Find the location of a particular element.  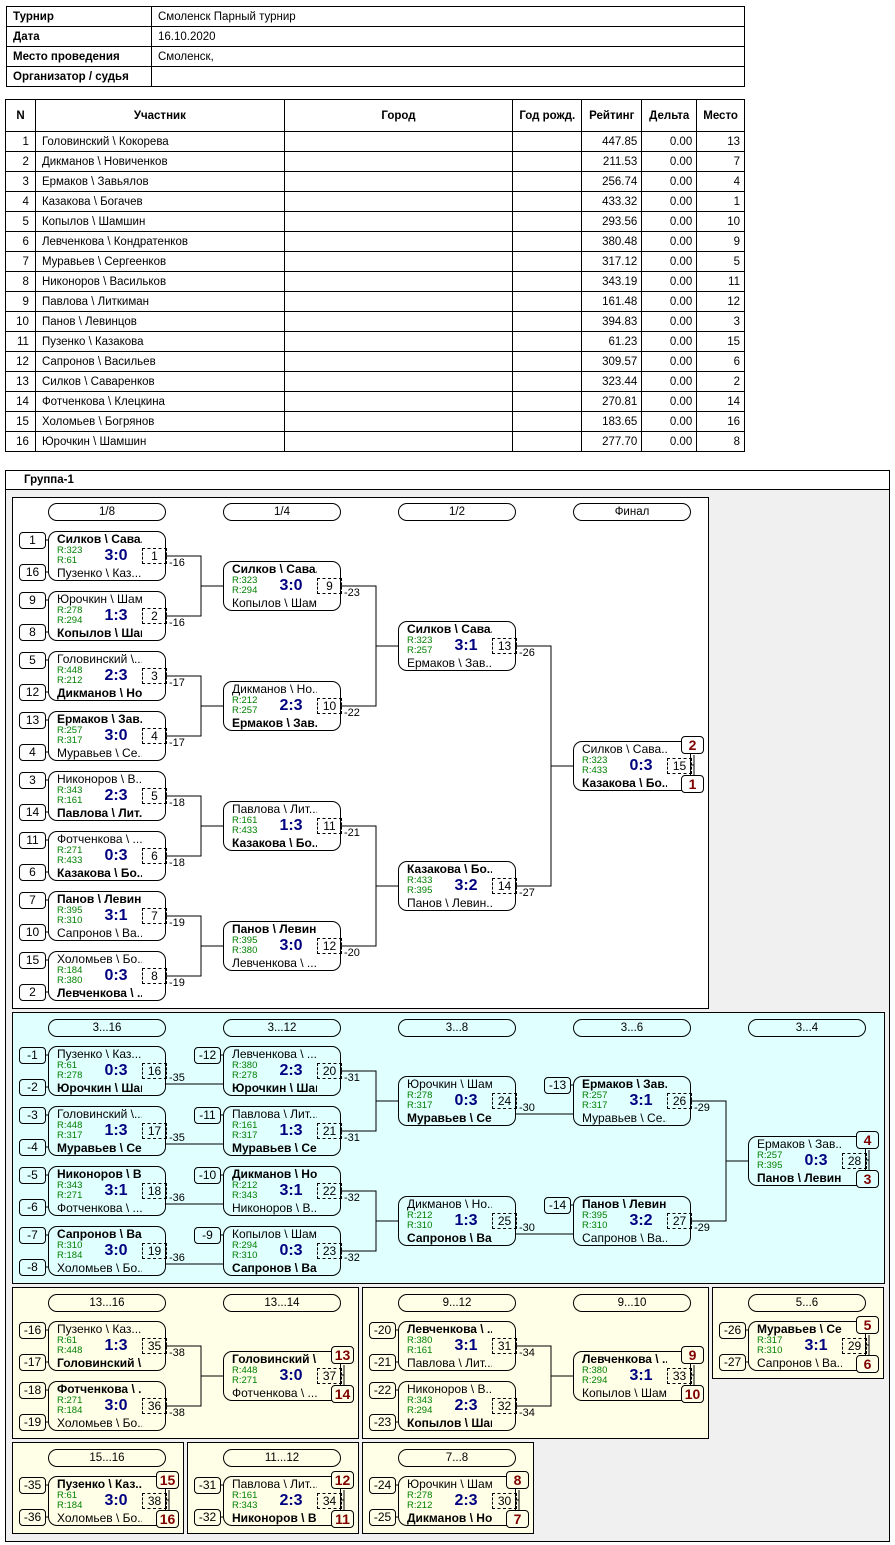

column-header: Рейтинг is located at coordinates (612, 115).